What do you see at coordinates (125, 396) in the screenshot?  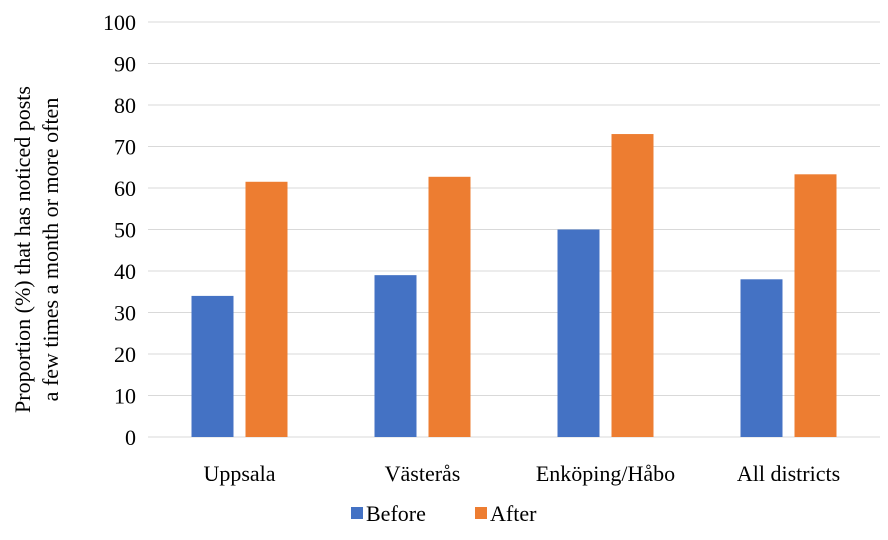 I see `y-tick-label: 10` at bounding box center [125, 396].